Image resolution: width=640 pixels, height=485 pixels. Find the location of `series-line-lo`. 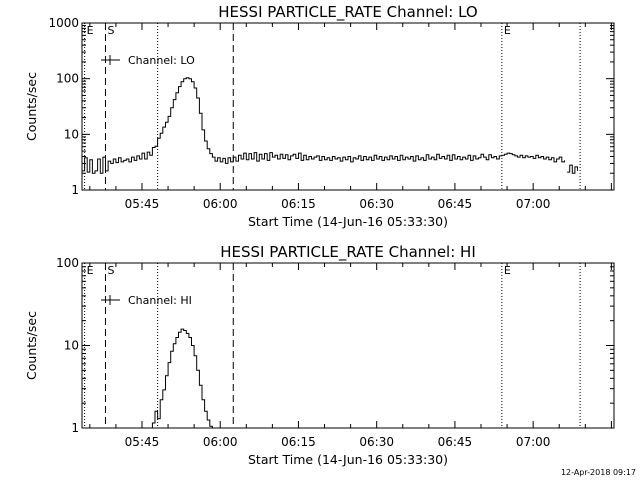

series-line-lo is located at coordinates (572, 169).